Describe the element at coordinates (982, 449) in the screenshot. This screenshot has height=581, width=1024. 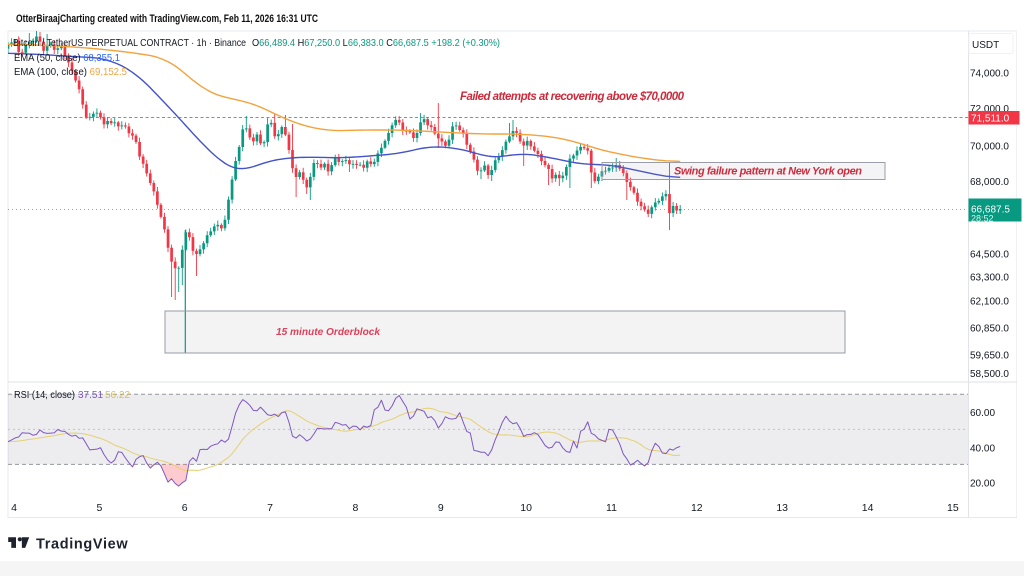
I see `svg-text: 40.00` at that location.